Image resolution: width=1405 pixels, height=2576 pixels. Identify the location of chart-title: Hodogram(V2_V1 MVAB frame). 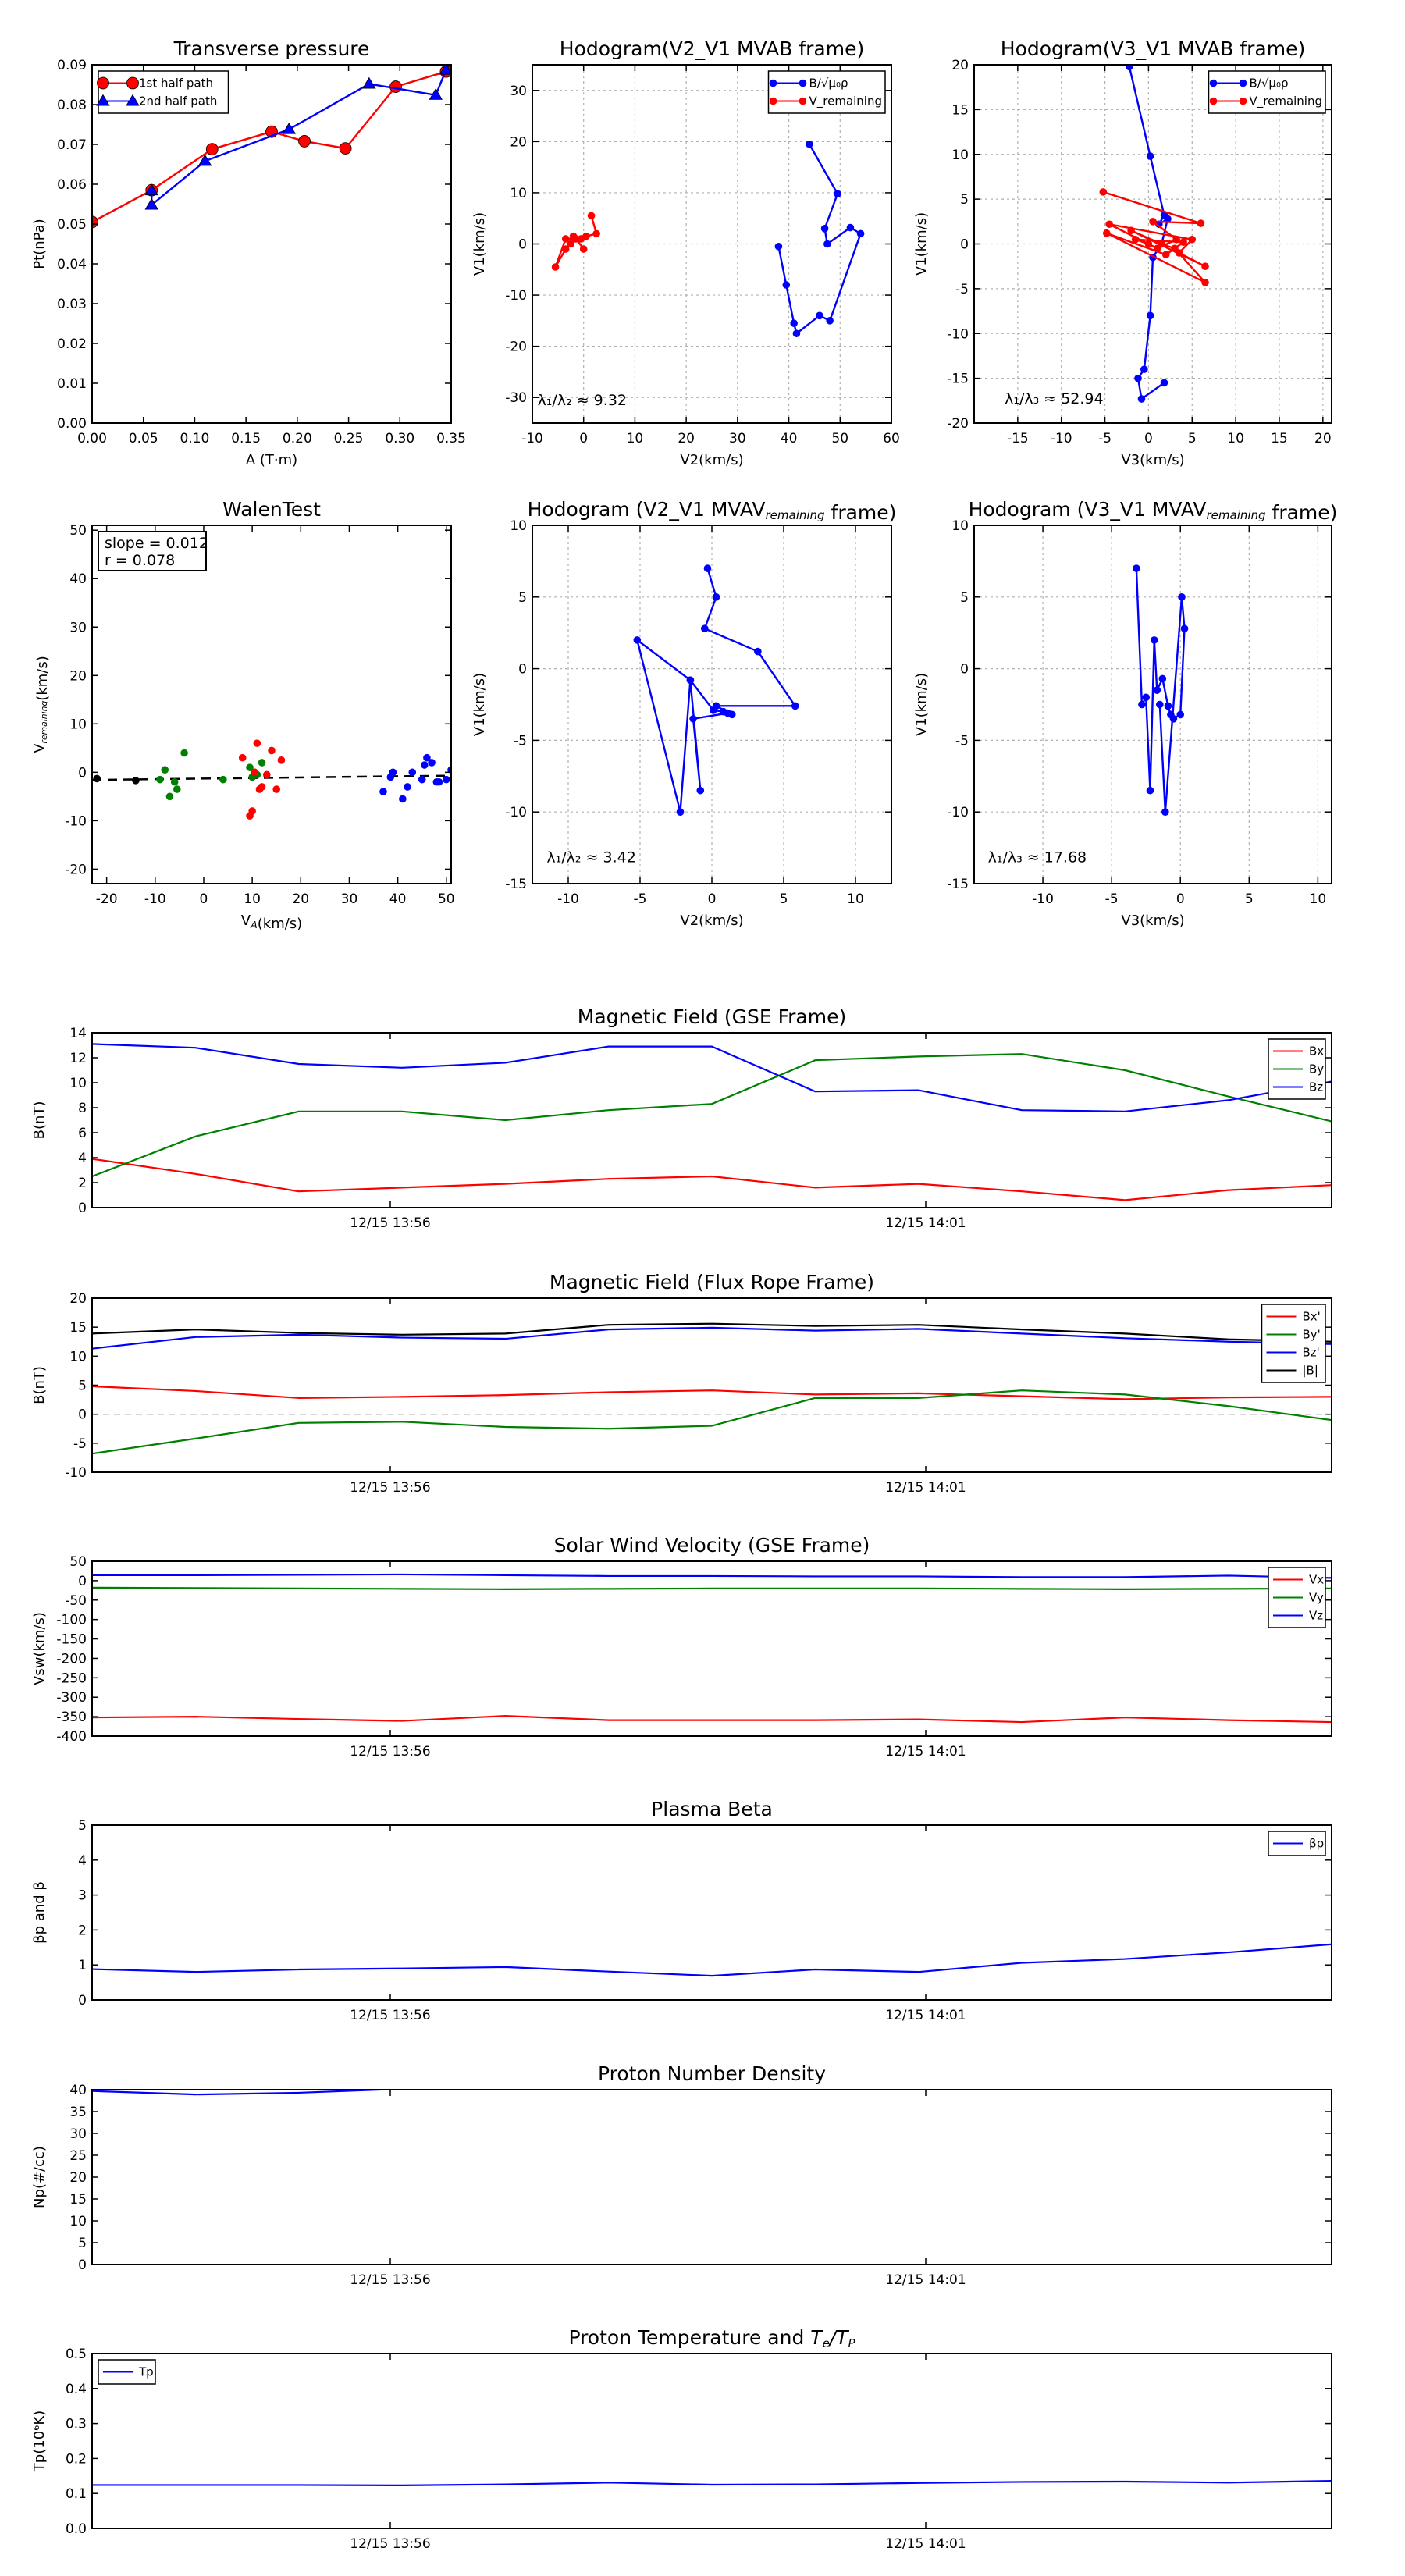
(712, 48).